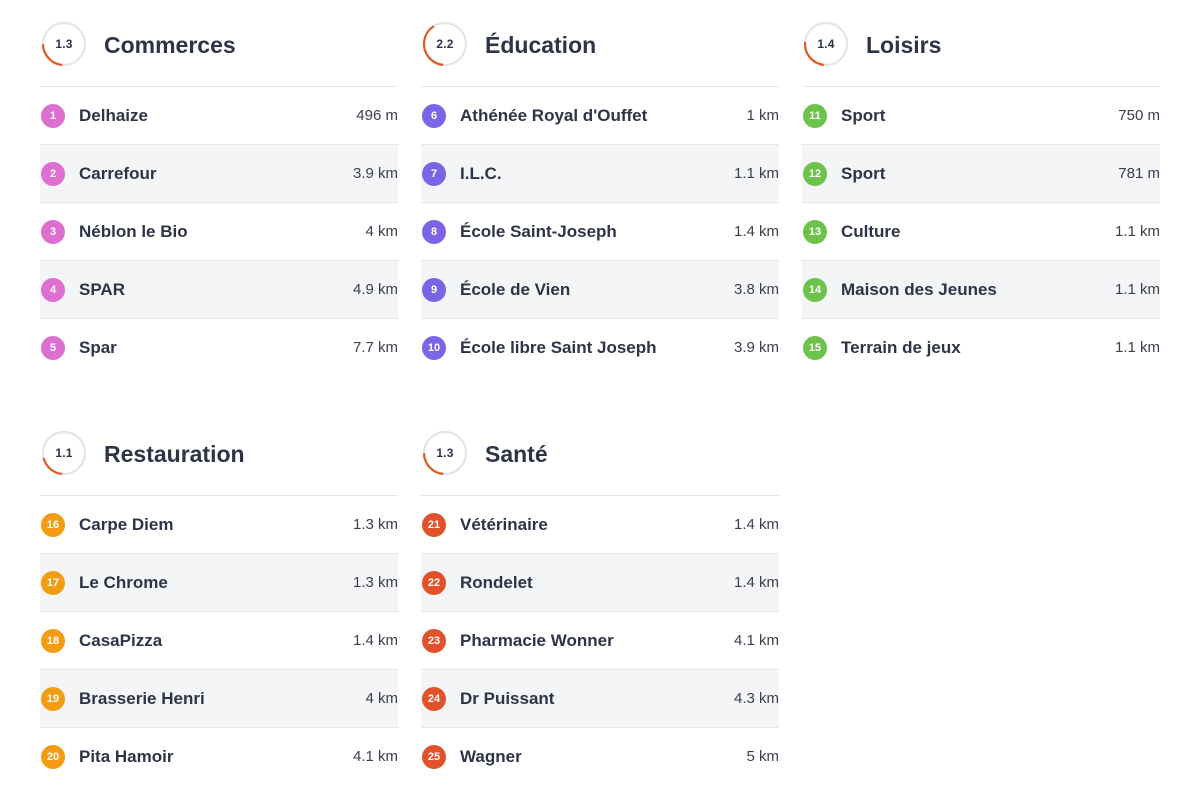  What do you see at coordinates (600, 756) in the screenshot?
I see `list-item: 25 Wagner 5 km` at bounding box center [600, 756].